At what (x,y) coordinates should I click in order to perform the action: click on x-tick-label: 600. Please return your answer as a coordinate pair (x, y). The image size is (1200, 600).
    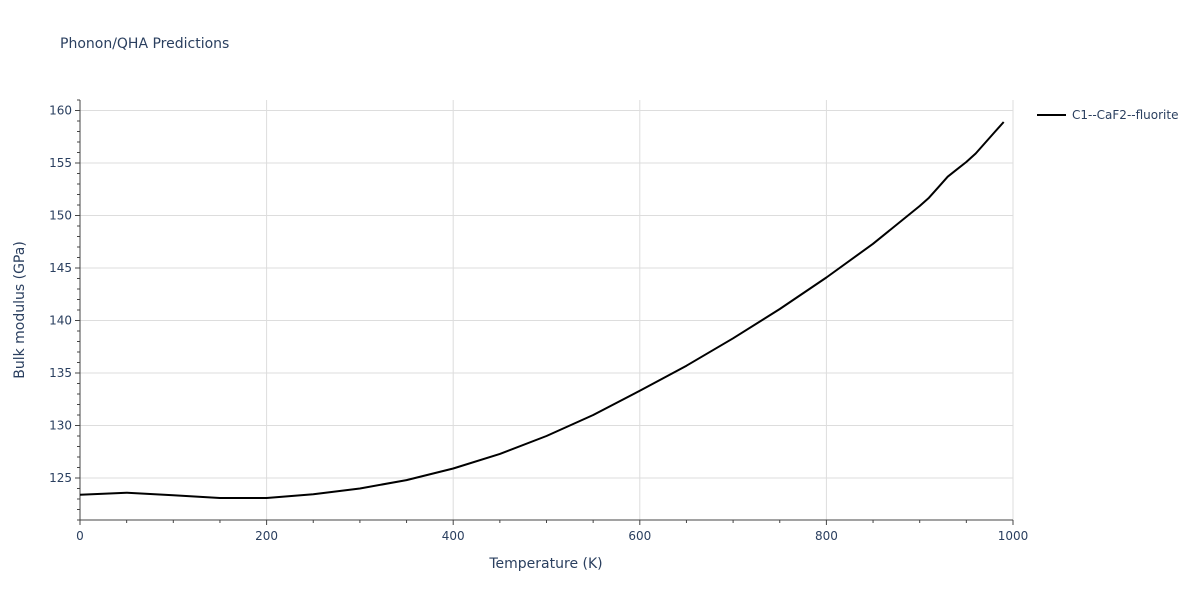
    Looking at the image, I should click on (639, 536).